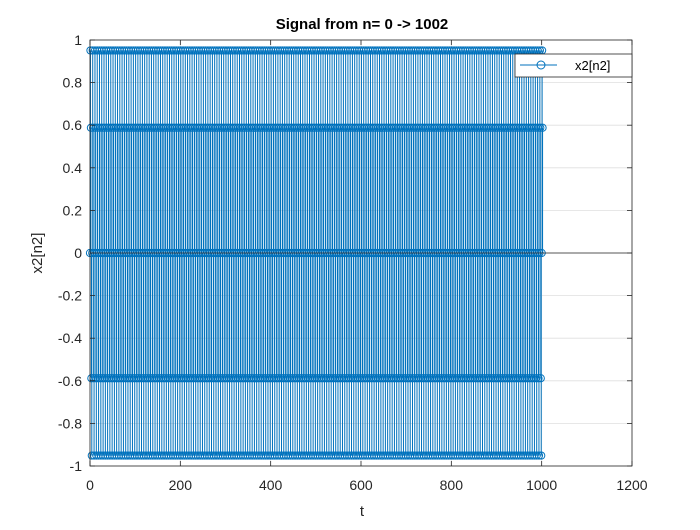 The image size is (700, 530). What do you see at coordinates (78, 253) in the screenshot?
I see `y-tick-label: 0` at bounding box center [78, 253].